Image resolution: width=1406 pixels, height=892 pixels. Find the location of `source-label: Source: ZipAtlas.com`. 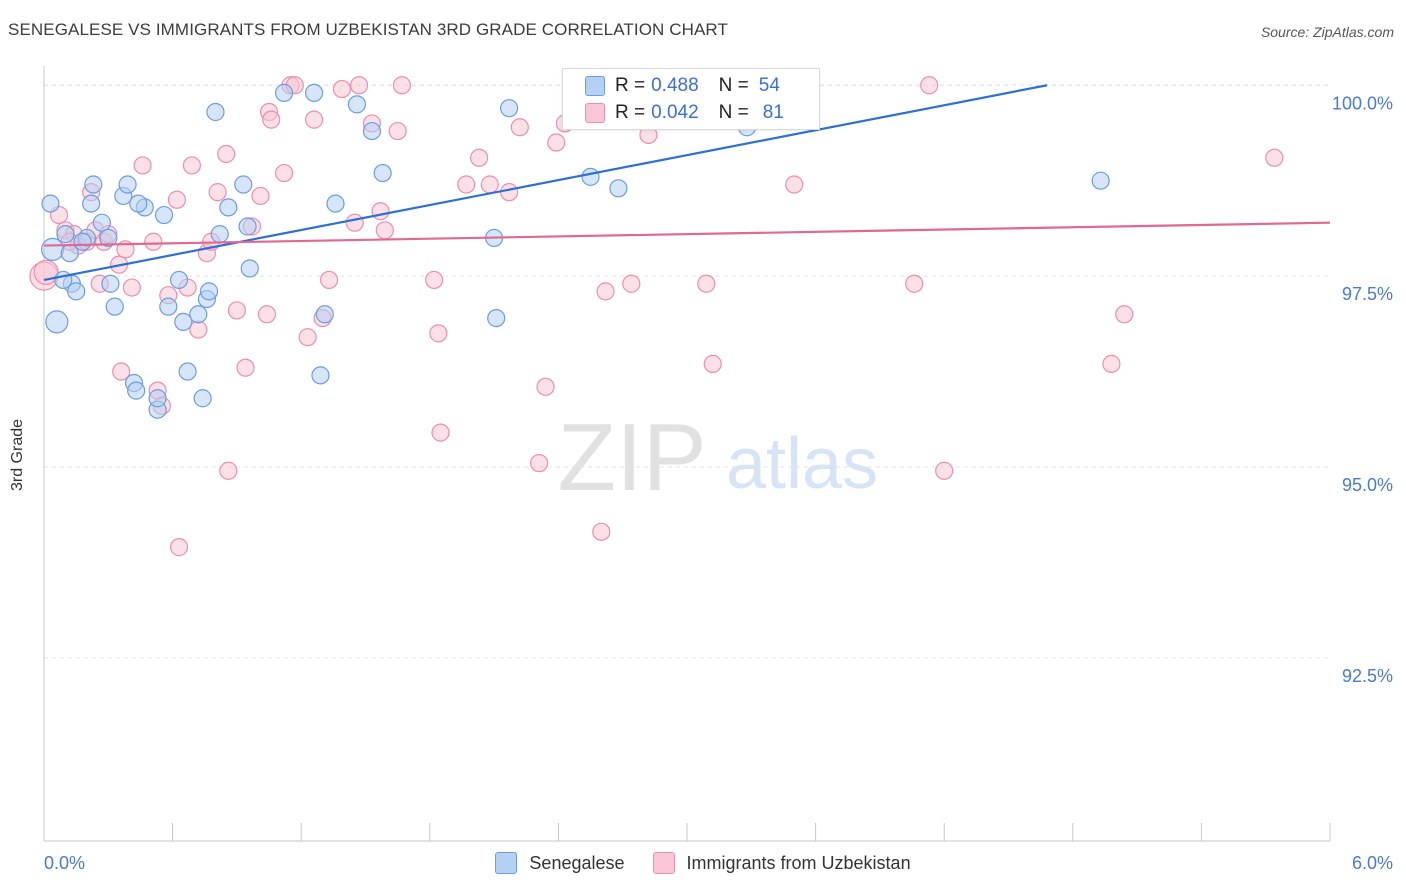

source-label: Source: ZipAtlas.com is located at coordinates (1327, 32).